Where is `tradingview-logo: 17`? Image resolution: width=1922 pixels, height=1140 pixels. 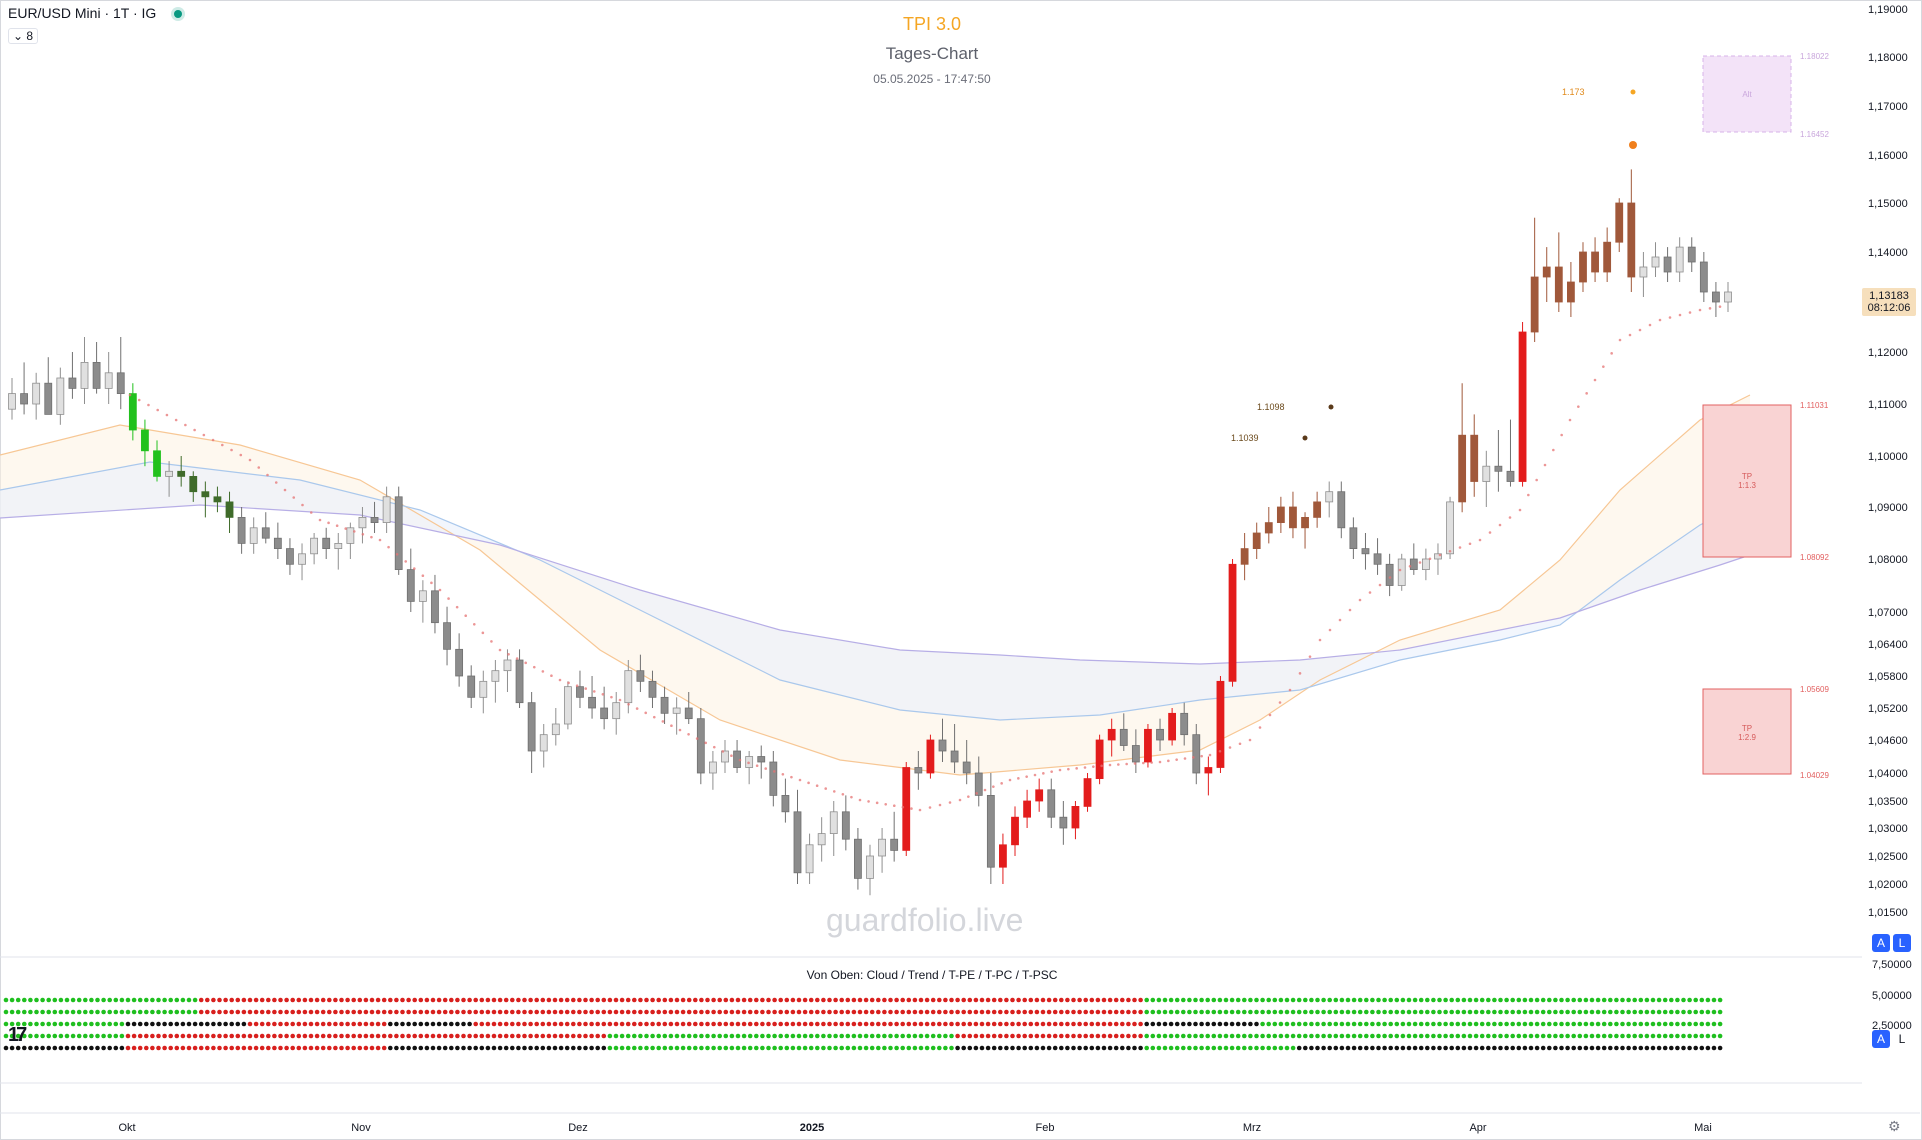 tradingview-logo: 17 is located at coordinates (17, 1035).